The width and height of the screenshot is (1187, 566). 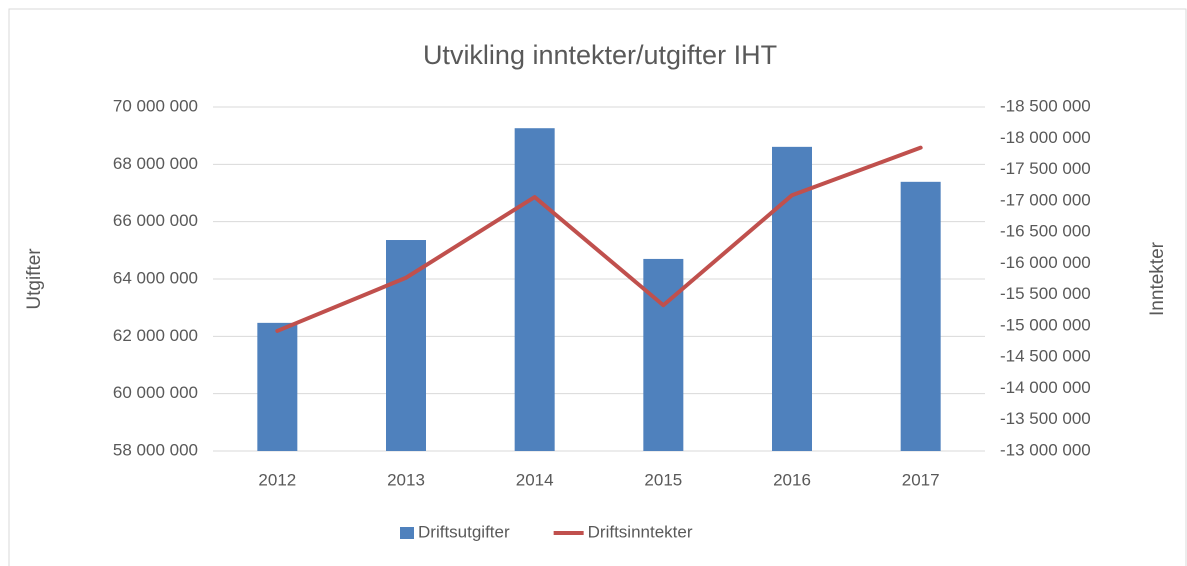 What do you see at coordinates (155, 335) in the screenshot?
I see `y-tick-label: 62 000 000` at bounding box center [155, 335].